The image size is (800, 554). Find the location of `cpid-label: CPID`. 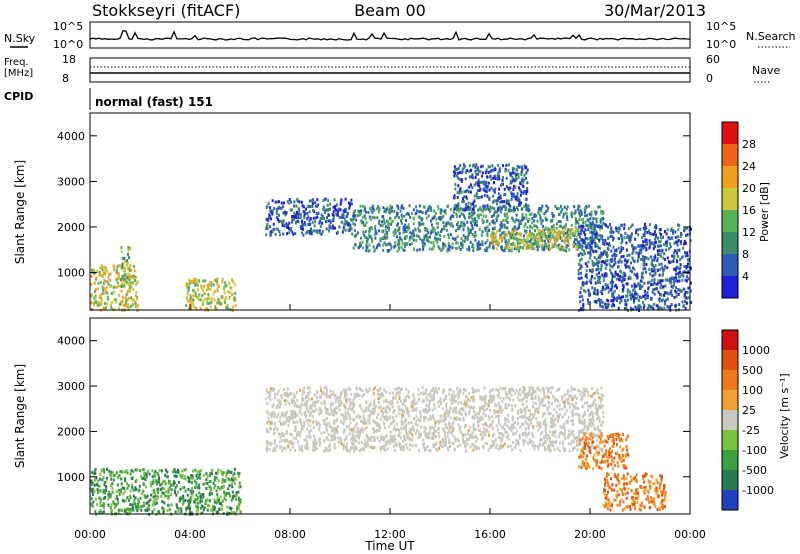

cpid-label: CPID is located at coordinates (18, 96).